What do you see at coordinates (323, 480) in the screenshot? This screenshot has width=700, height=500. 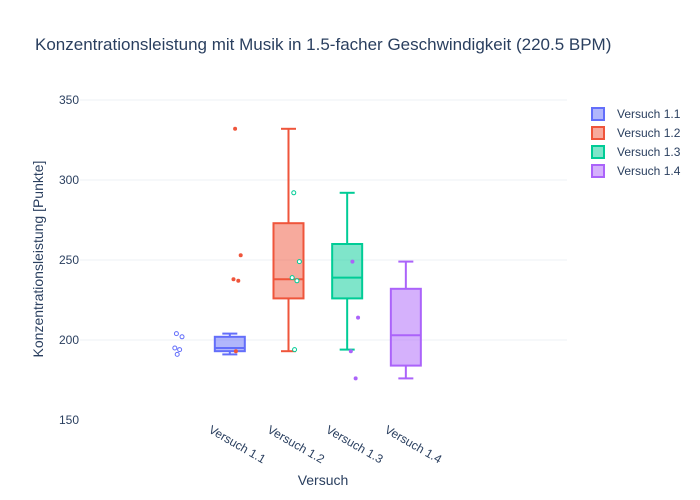 I see `x-axis-title: Versuch` at bounding box center [323, 480].